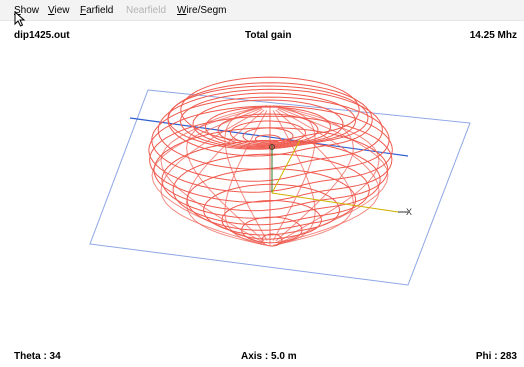 The width and height of the screenshot is (524, 367). I want to click on menu-farfield-mnemonic: F, so click(83, 10).